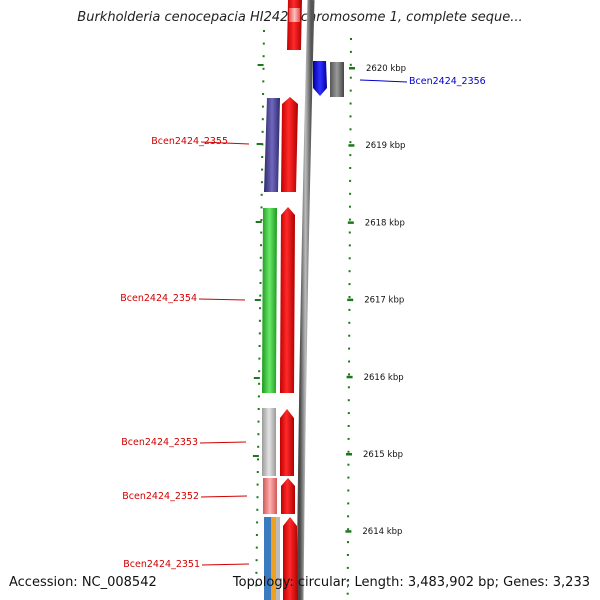  I want to click on scale-ring-dots, so click(349, 316).